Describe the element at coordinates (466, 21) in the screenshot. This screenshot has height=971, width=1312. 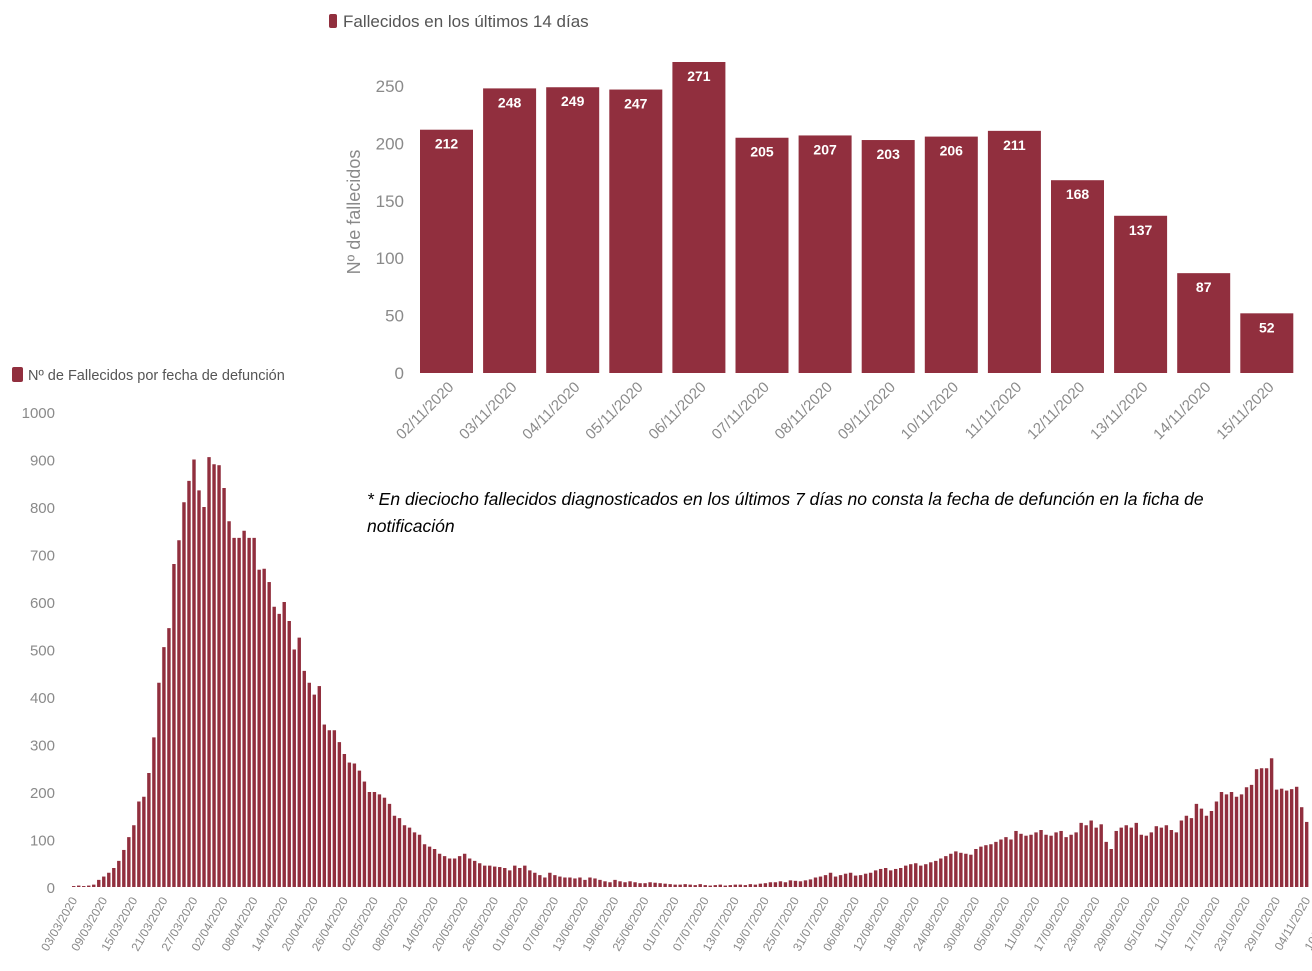
I see `top-legend-label: Fallecidos en los últimos 14 días` at that location.